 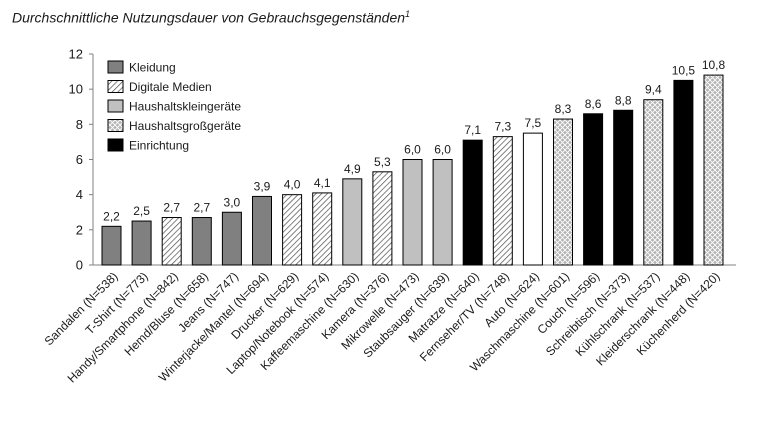 I want to click on bar-value-label: 10,8, so click(x=714, y=65).